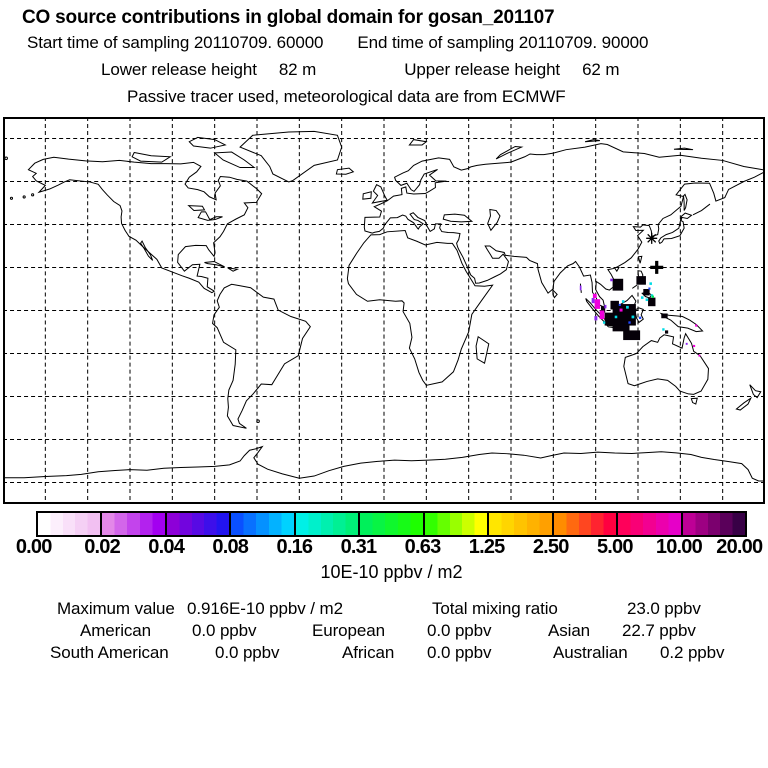 The width and height of the screenshot is (768, 768). I want to click on colorbar-tick: 10.00, so click(679, 547).